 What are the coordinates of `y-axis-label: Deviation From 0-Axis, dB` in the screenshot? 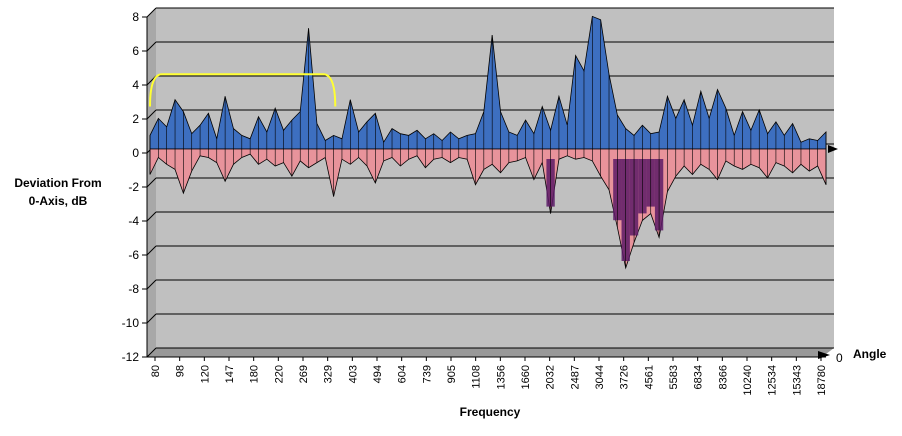 It's located at (58, 192).